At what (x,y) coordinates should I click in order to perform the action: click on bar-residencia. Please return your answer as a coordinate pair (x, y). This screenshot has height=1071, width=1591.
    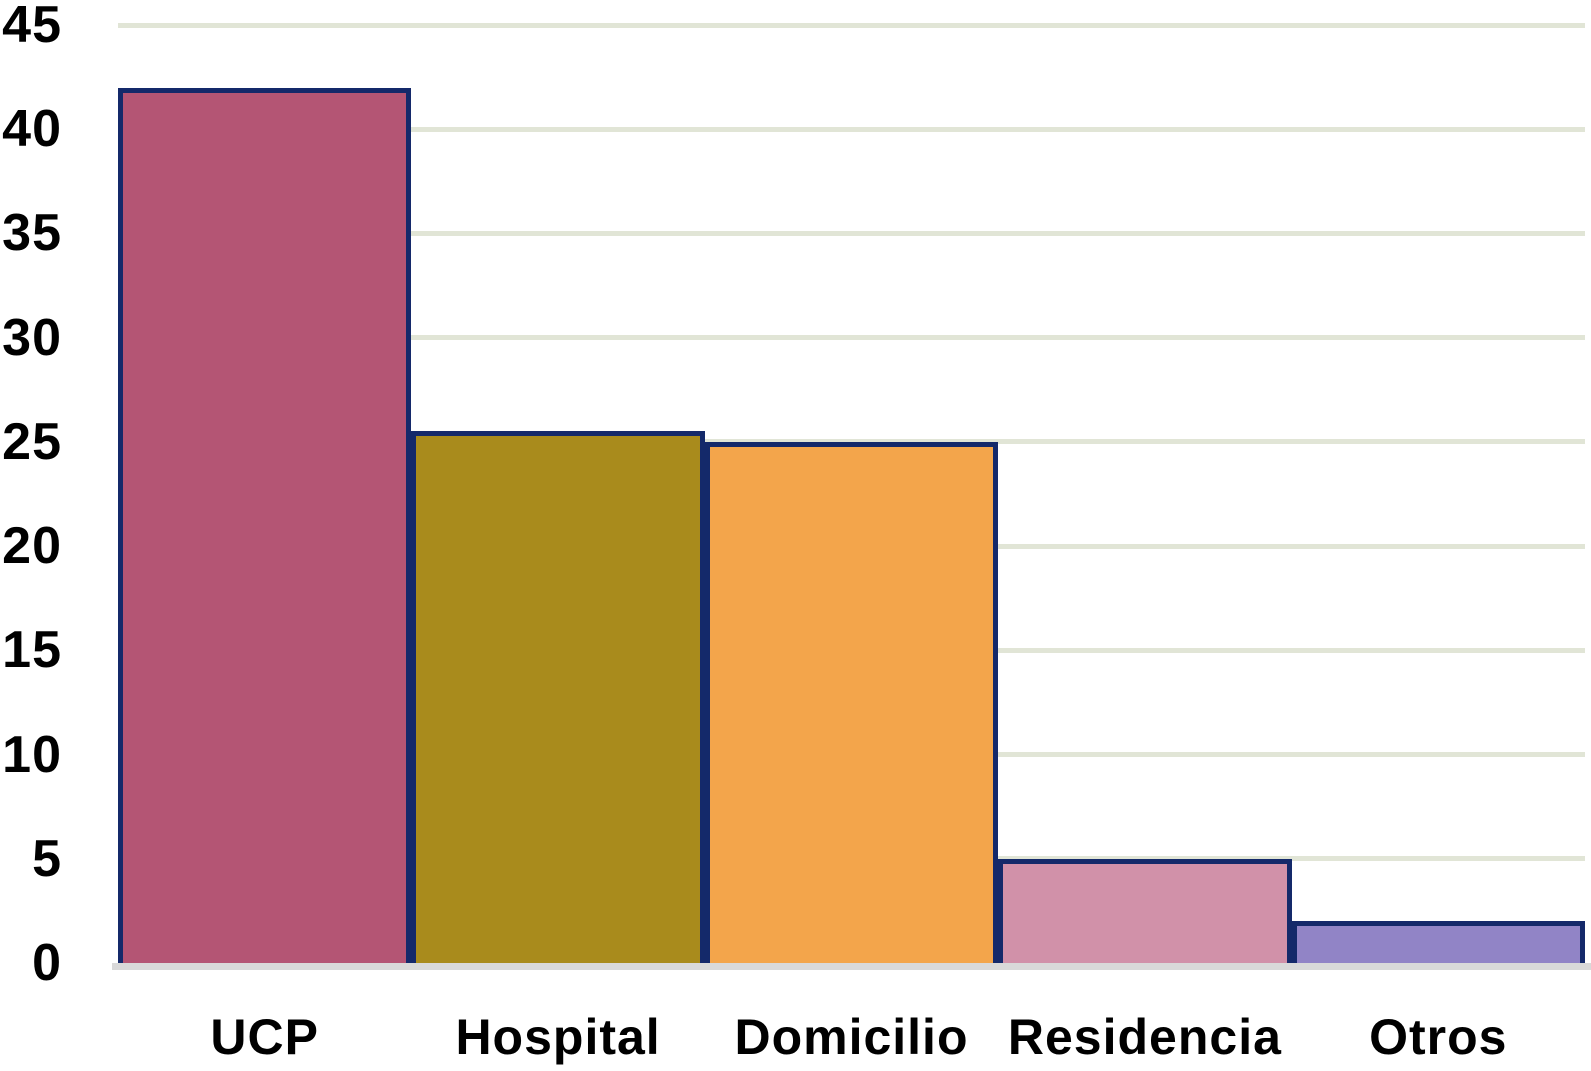
    Looking at the image, I should click on (1145, 910).